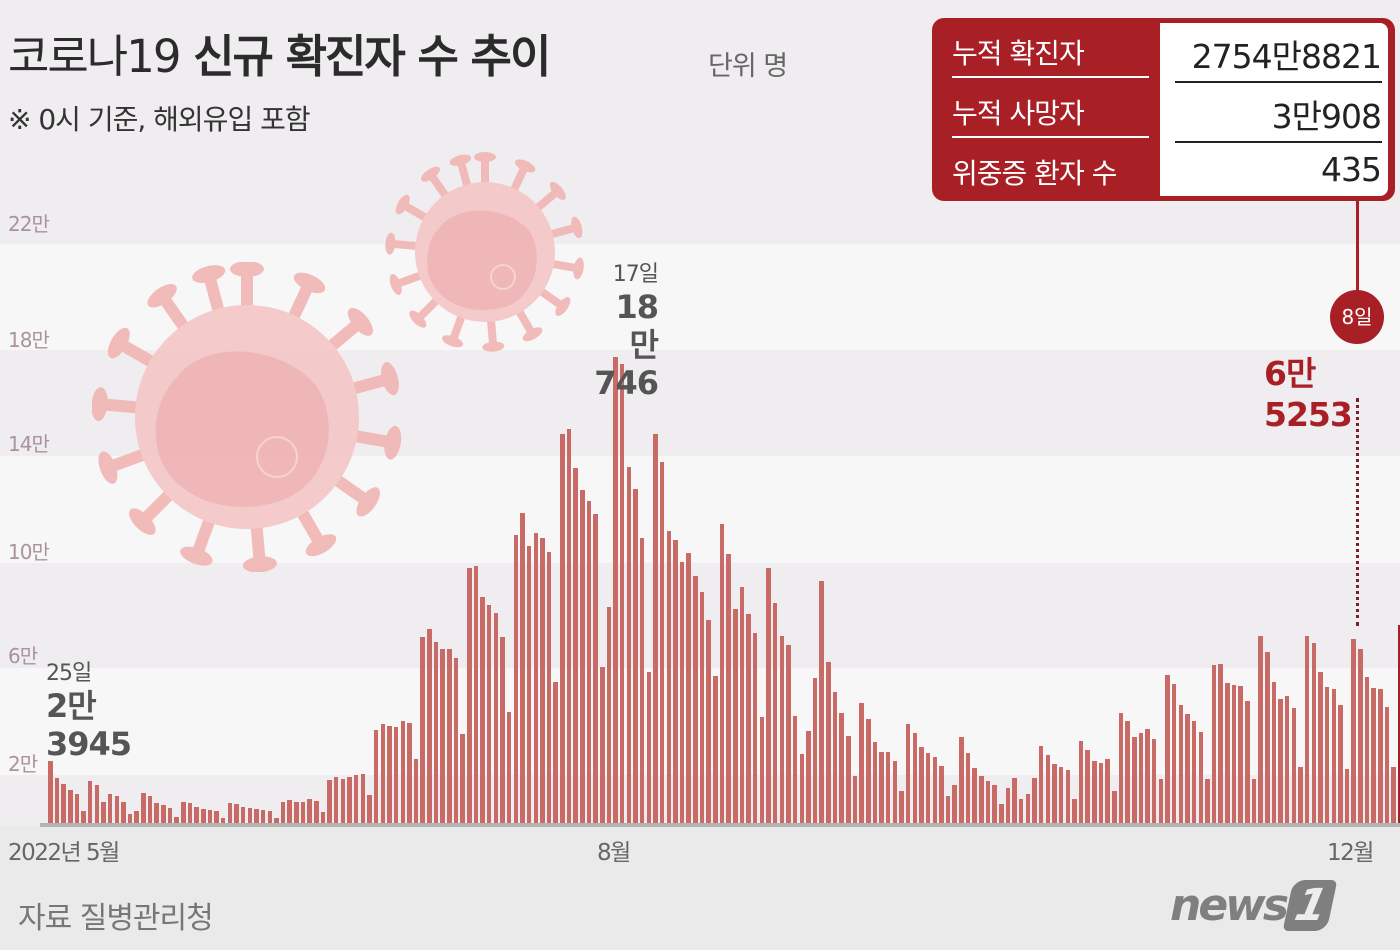 The width and height of the screenshot is (1400, 950). Describe the element at coordinates (1018, 53) in the screenshot. I see `stat-label-cases: 누적 확진자` at that location.